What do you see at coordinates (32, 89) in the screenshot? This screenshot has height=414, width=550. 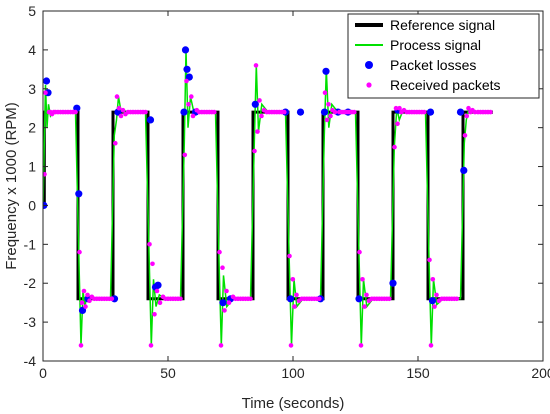 I see `y-tick-label: 3` at bounding box center [32, 89].